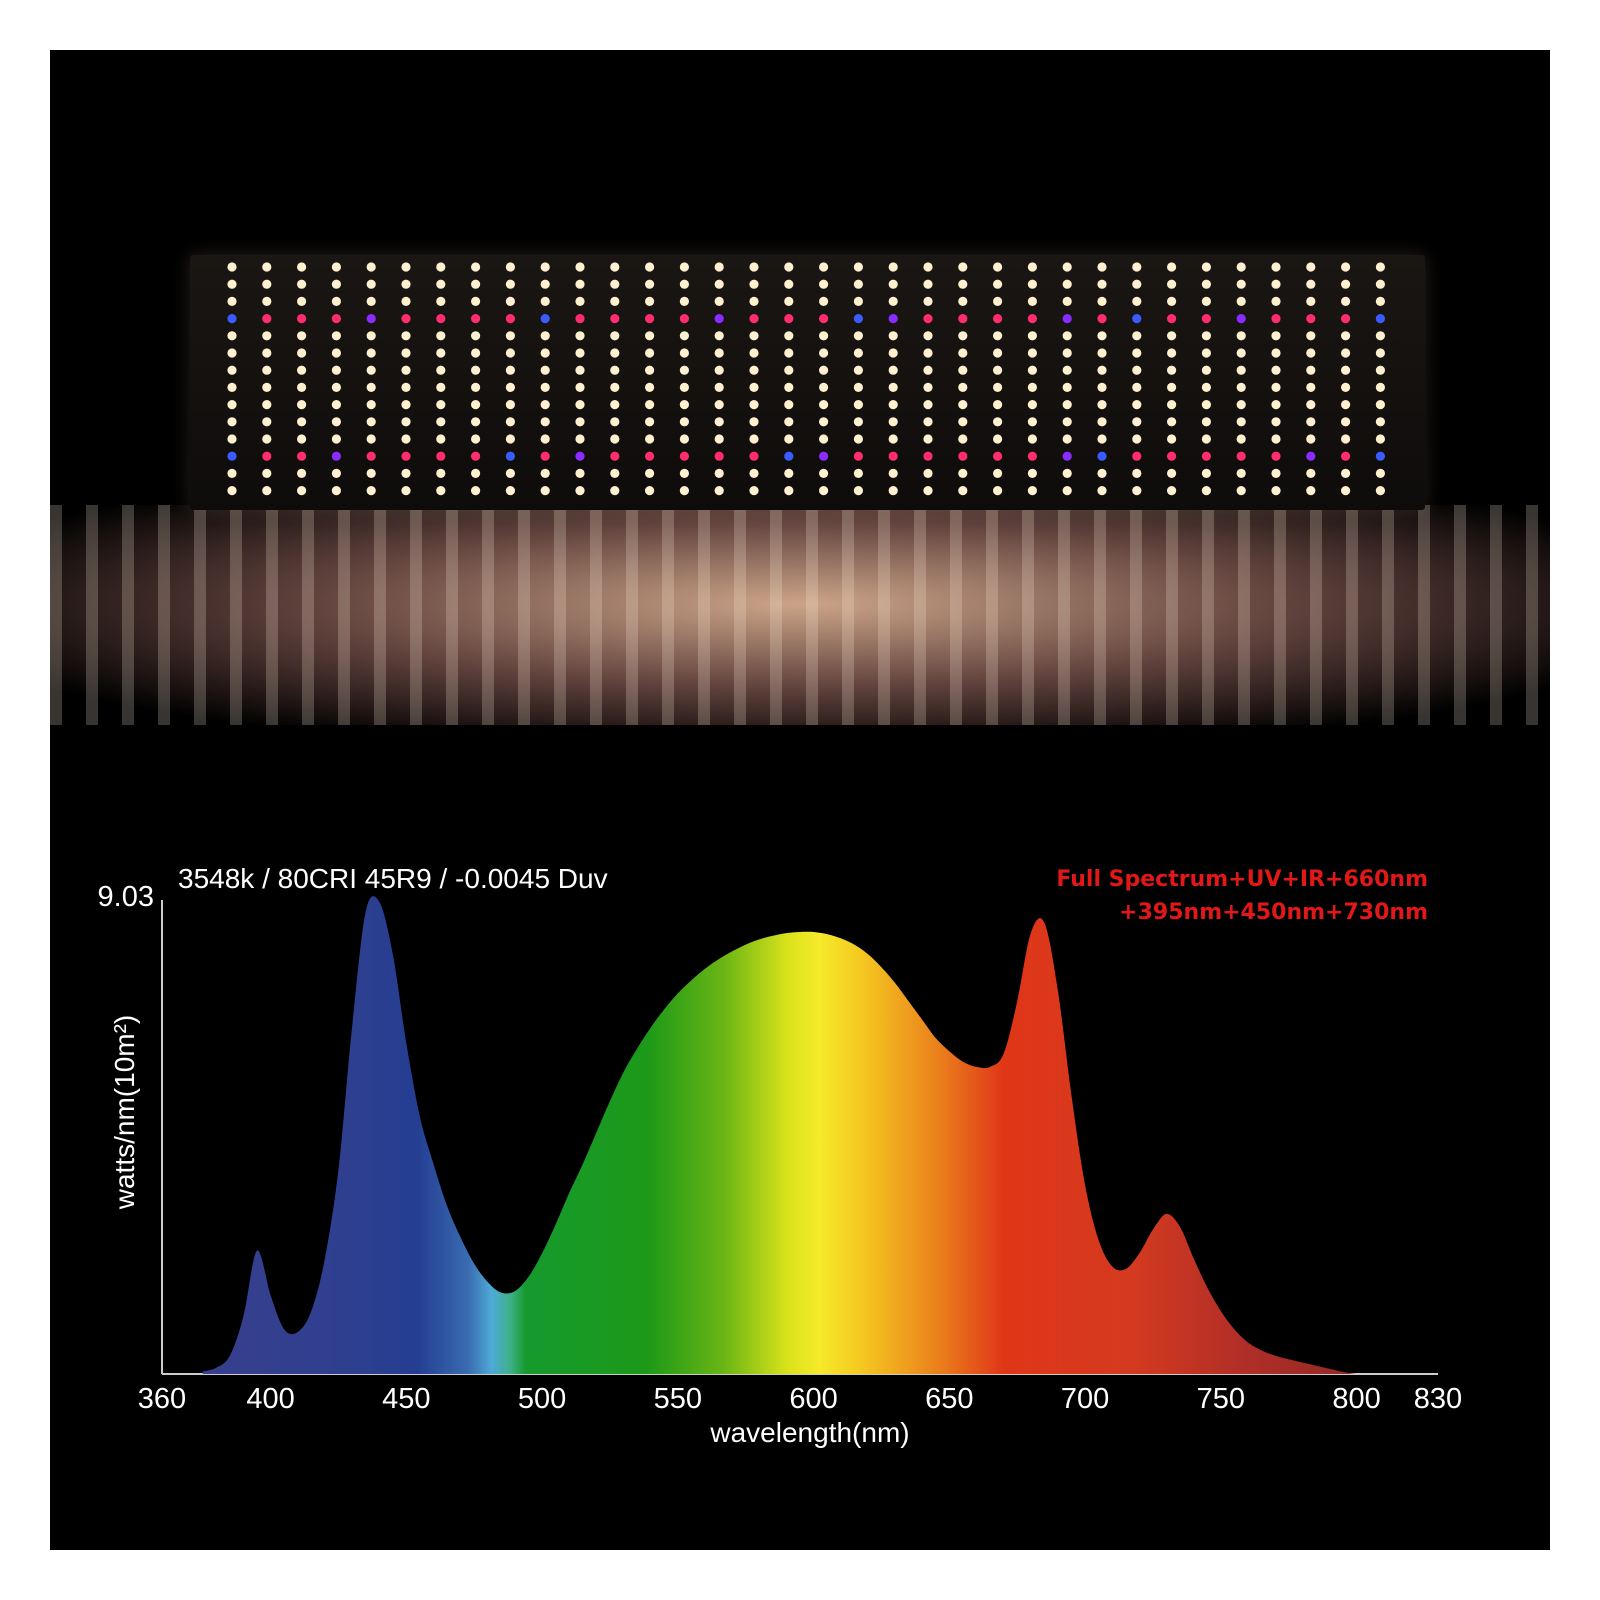 The width and height of the screenshot is (1600, 1600). What do you see at coordinates (809, 1432) in the screenshot?
I see `x-axis-title: wavelength(nm)` at bounding box center [809, 1432].